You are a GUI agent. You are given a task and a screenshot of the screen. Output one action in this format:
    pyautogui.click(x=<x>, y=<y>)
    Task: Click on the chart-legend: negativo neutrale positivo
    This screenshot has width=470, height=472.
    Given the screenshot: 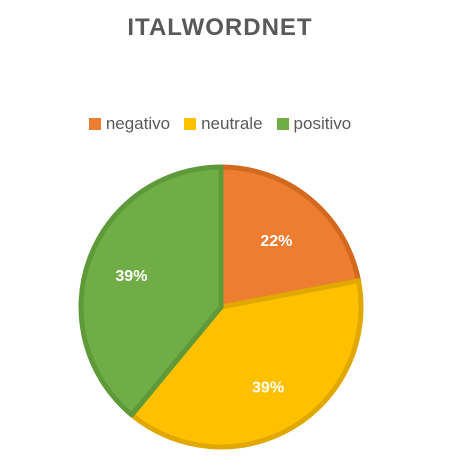 What is the action you would take?
    pyautogui.click(x=220, y=124)
    